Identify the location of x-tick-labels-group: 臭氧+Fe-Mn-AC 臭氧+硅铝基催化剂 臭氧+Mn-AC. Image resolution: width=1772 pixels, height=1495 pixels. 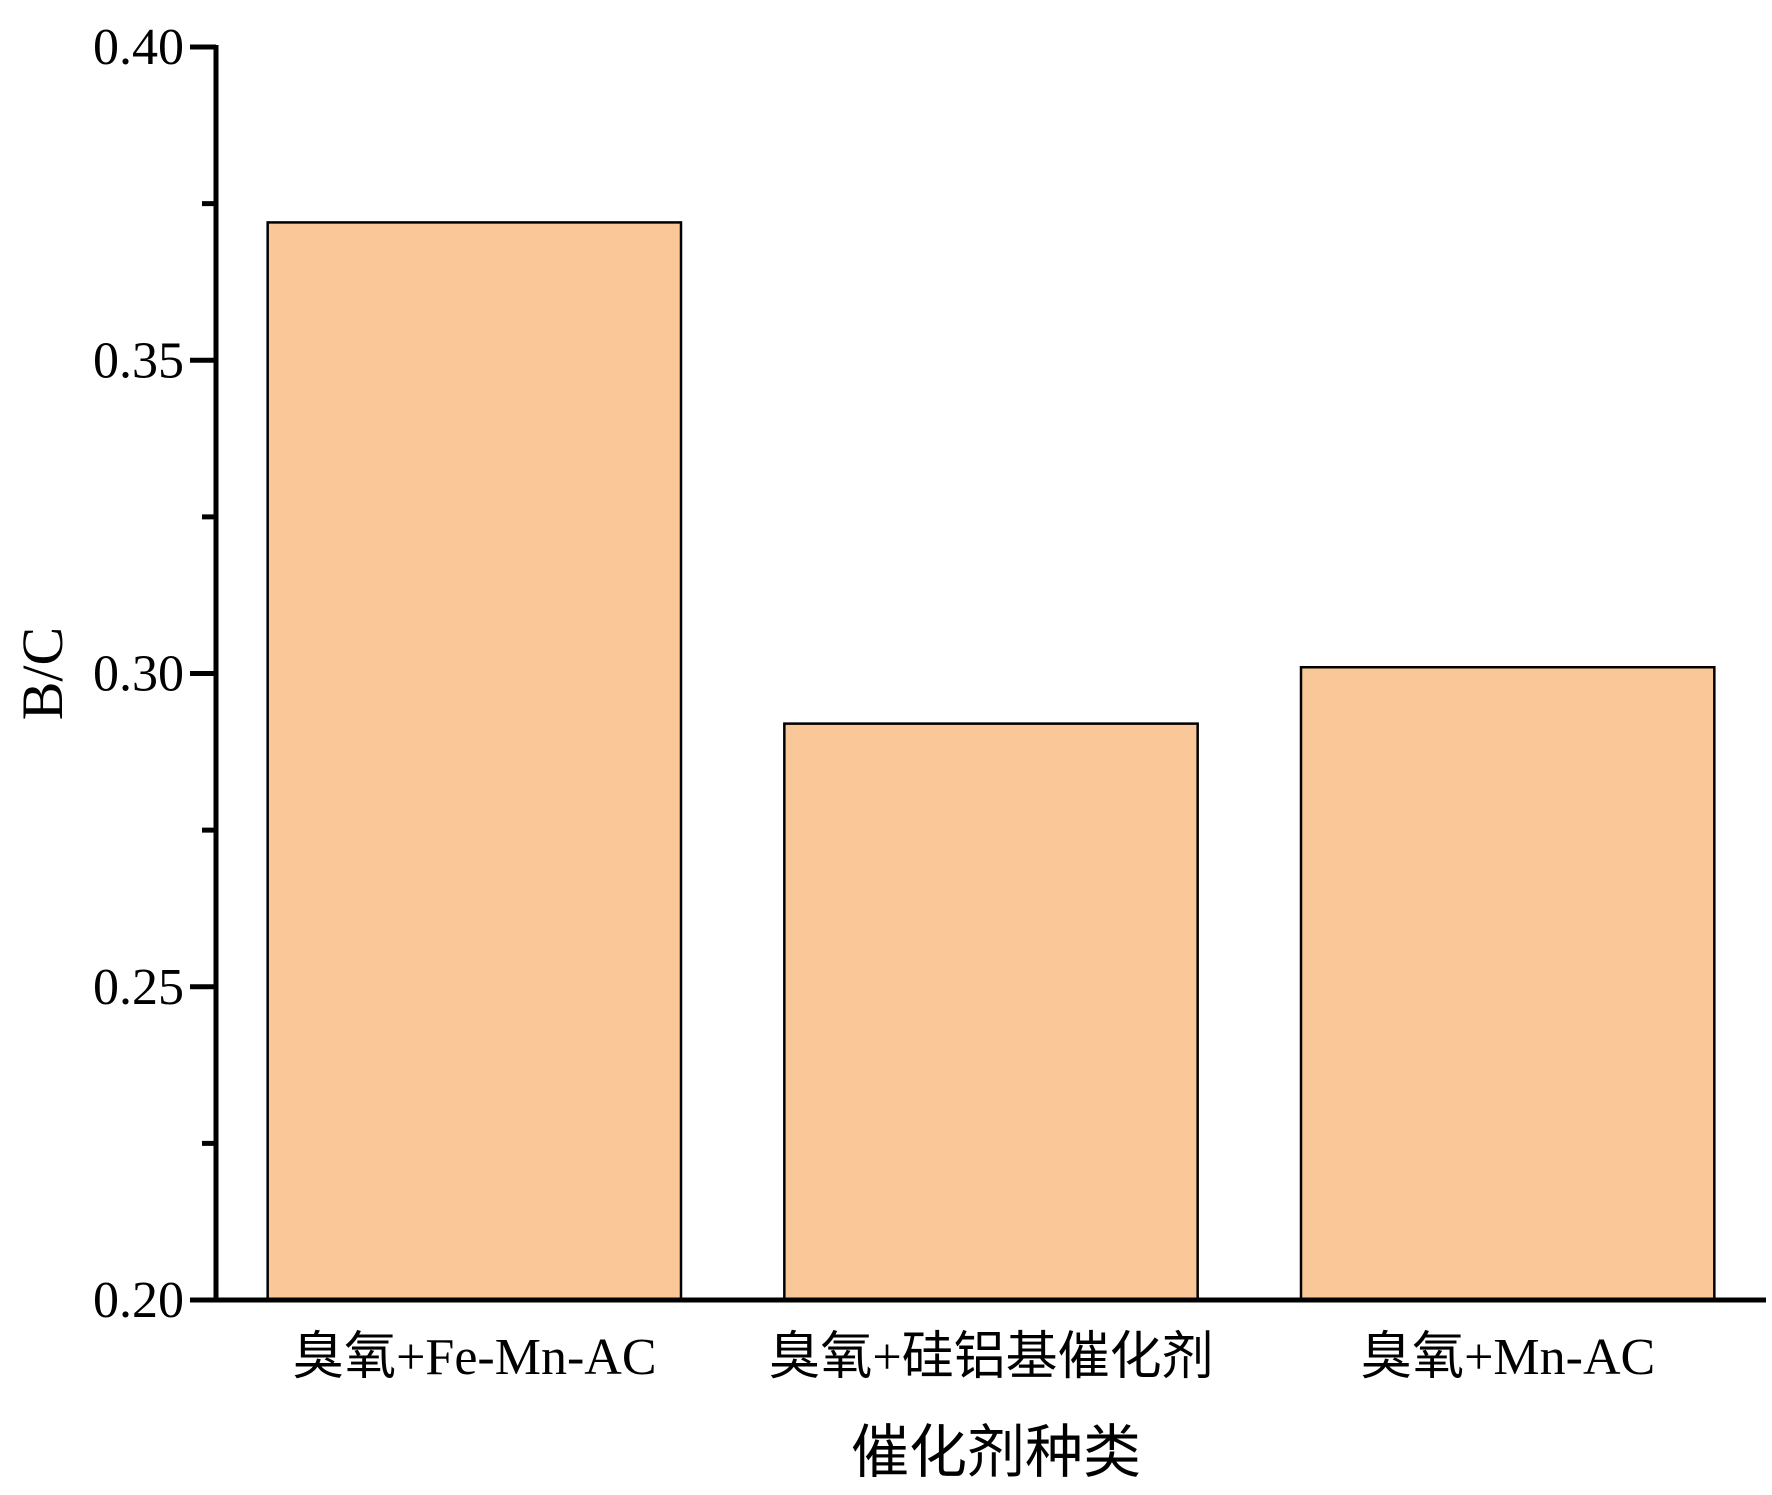
(973, 1357).